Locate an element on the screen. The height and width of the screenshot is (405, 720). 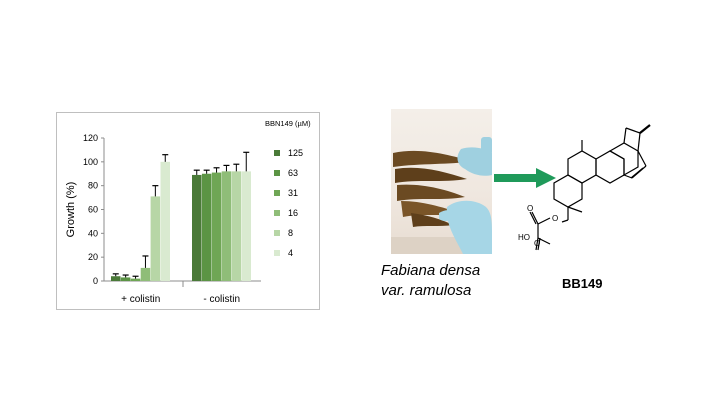
bar-8-minus-colistin is located at coordinates (236, 226).